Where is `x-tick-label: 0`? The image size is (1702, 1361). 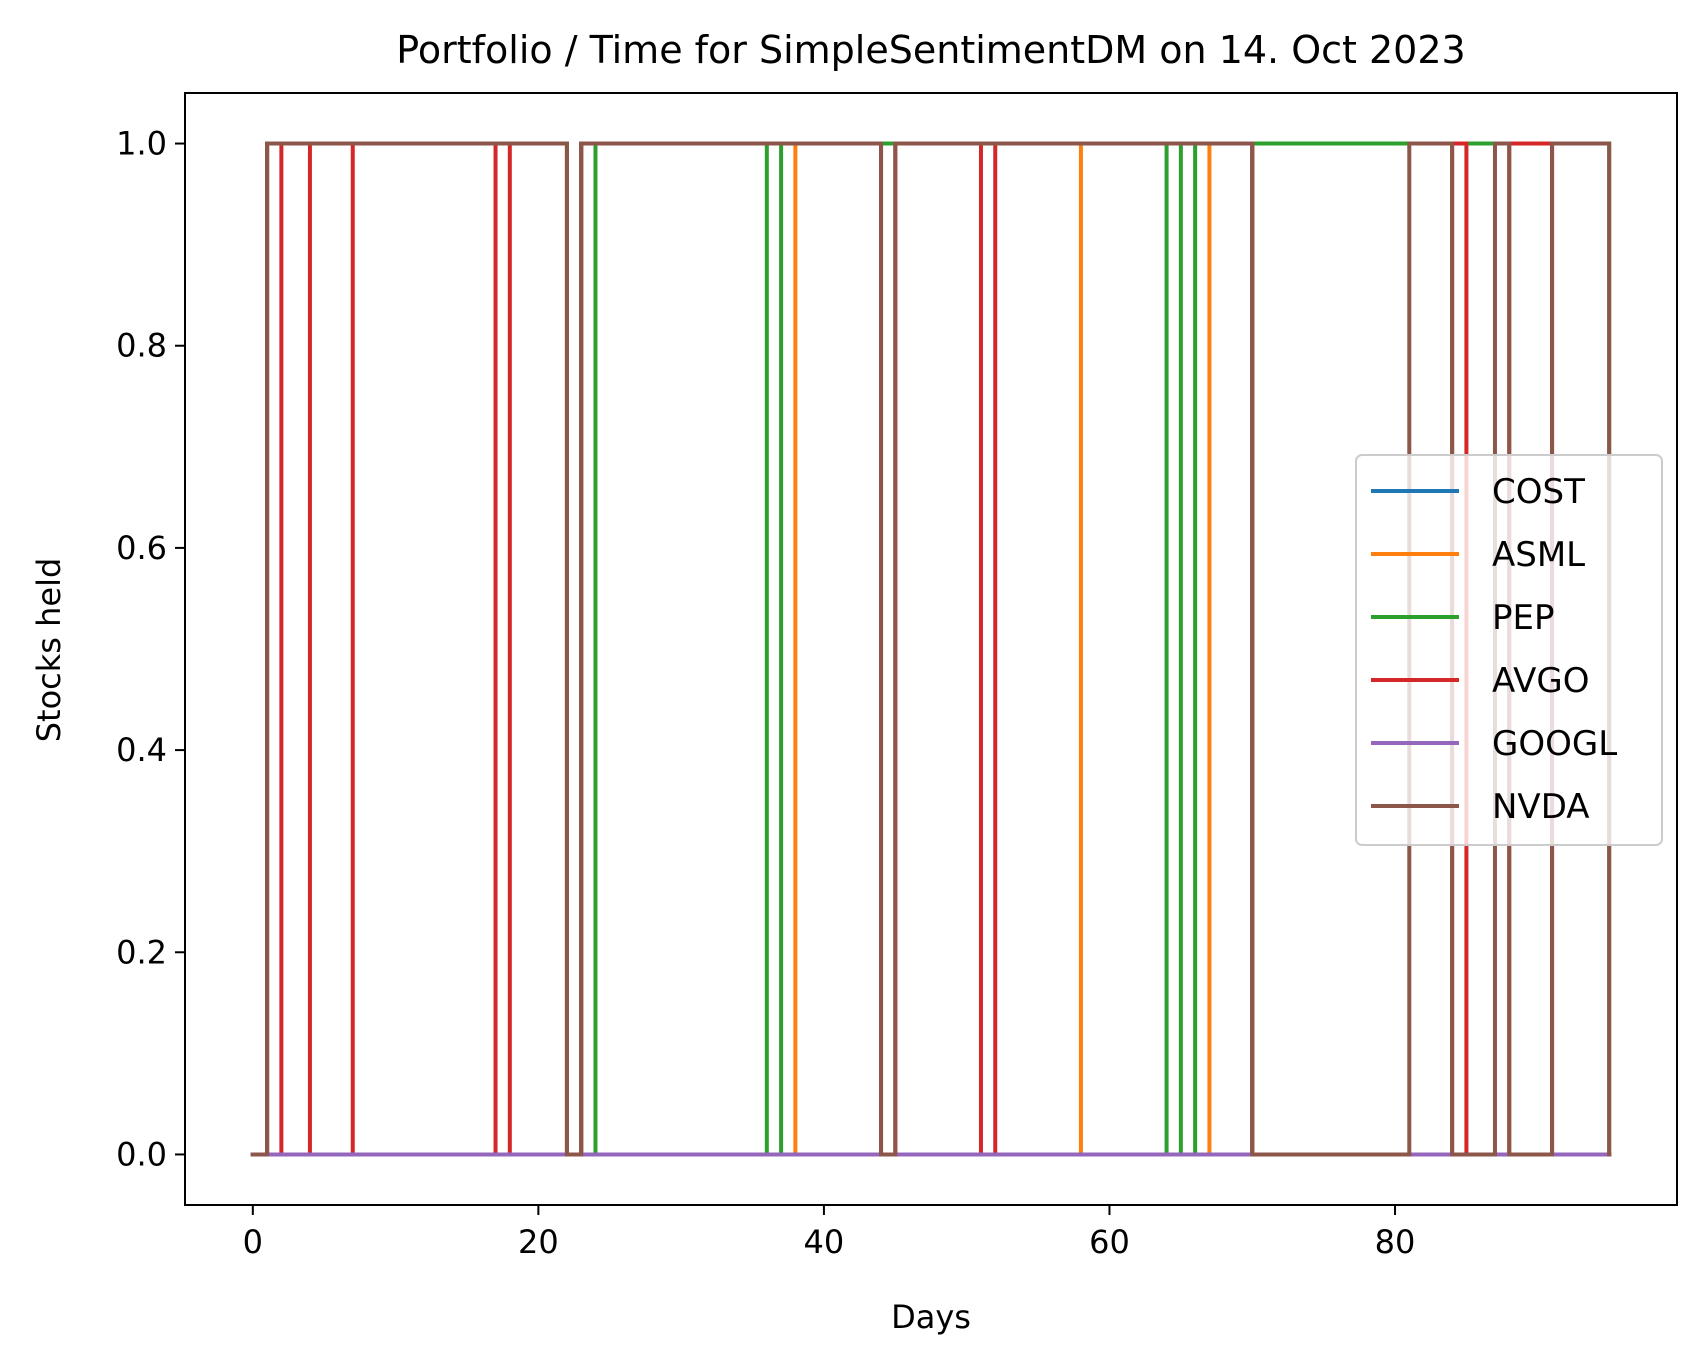
x-tick-label: 0 is located at coordinates (253, 1242).